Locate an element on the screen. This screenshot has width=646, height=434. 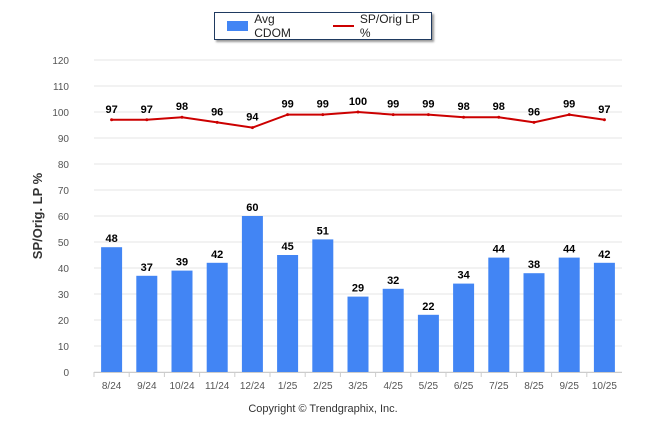
line-data-label: 94 is located at coordinates (252, 118).